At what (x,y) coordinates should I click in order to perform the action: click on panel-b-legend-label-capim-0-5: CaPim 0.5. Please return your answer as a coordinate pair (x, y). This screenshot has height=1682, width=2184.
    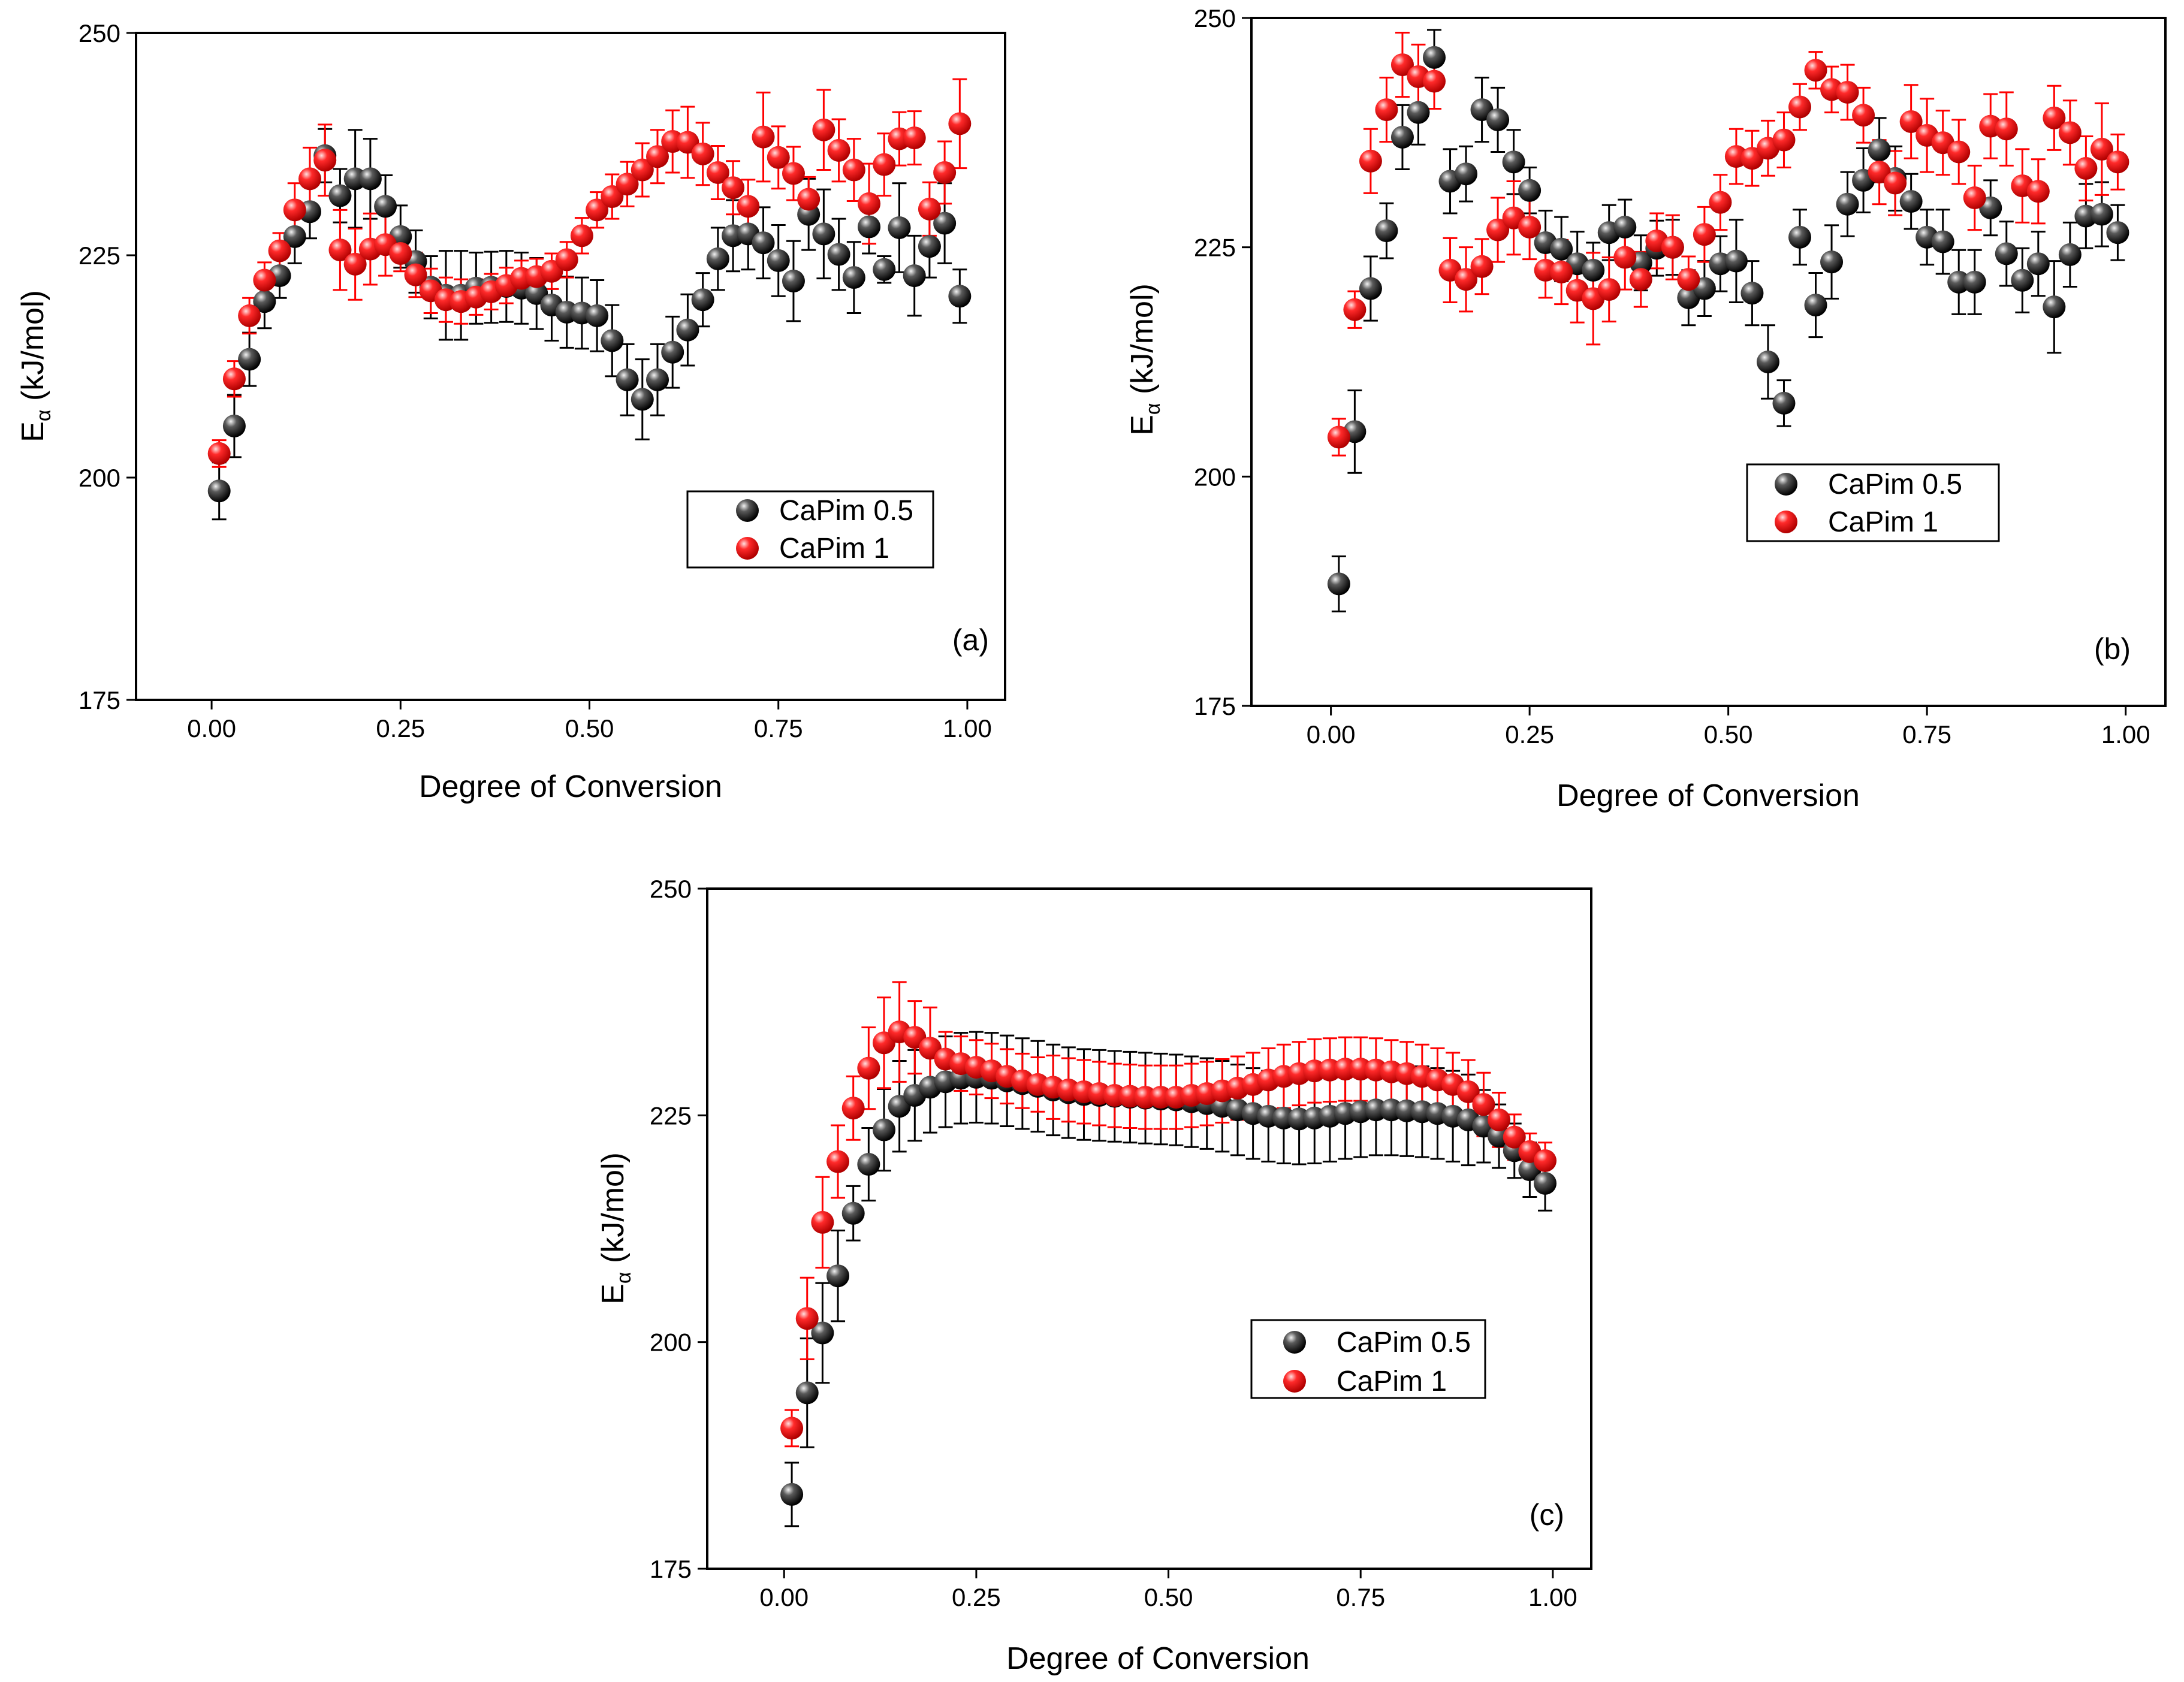
    Looking at the image, I should click on (1895, 484).